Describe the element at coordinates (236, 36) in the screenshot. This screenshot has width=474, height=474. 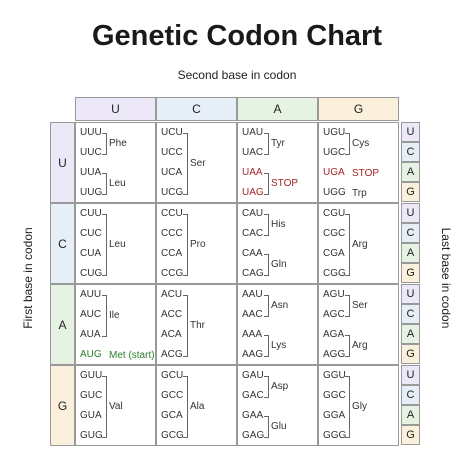
I see `chart-title: Genetic Codon Chart` at that location.